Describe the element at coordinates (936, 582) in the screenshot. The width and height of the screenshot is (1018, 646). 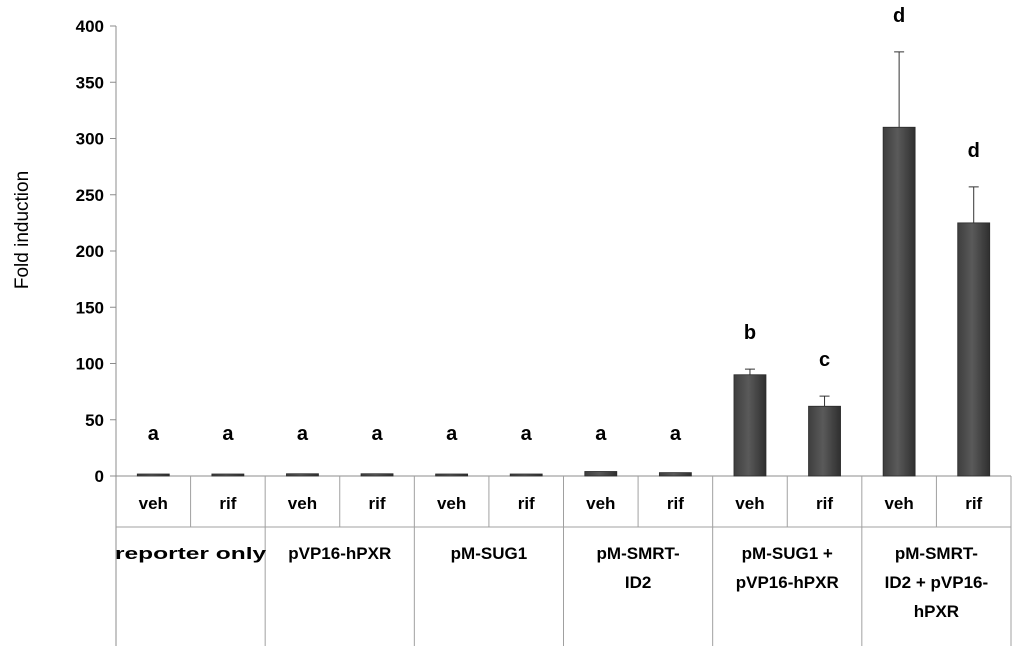
I see `group-label: ID2 + pVP16-` at that location.